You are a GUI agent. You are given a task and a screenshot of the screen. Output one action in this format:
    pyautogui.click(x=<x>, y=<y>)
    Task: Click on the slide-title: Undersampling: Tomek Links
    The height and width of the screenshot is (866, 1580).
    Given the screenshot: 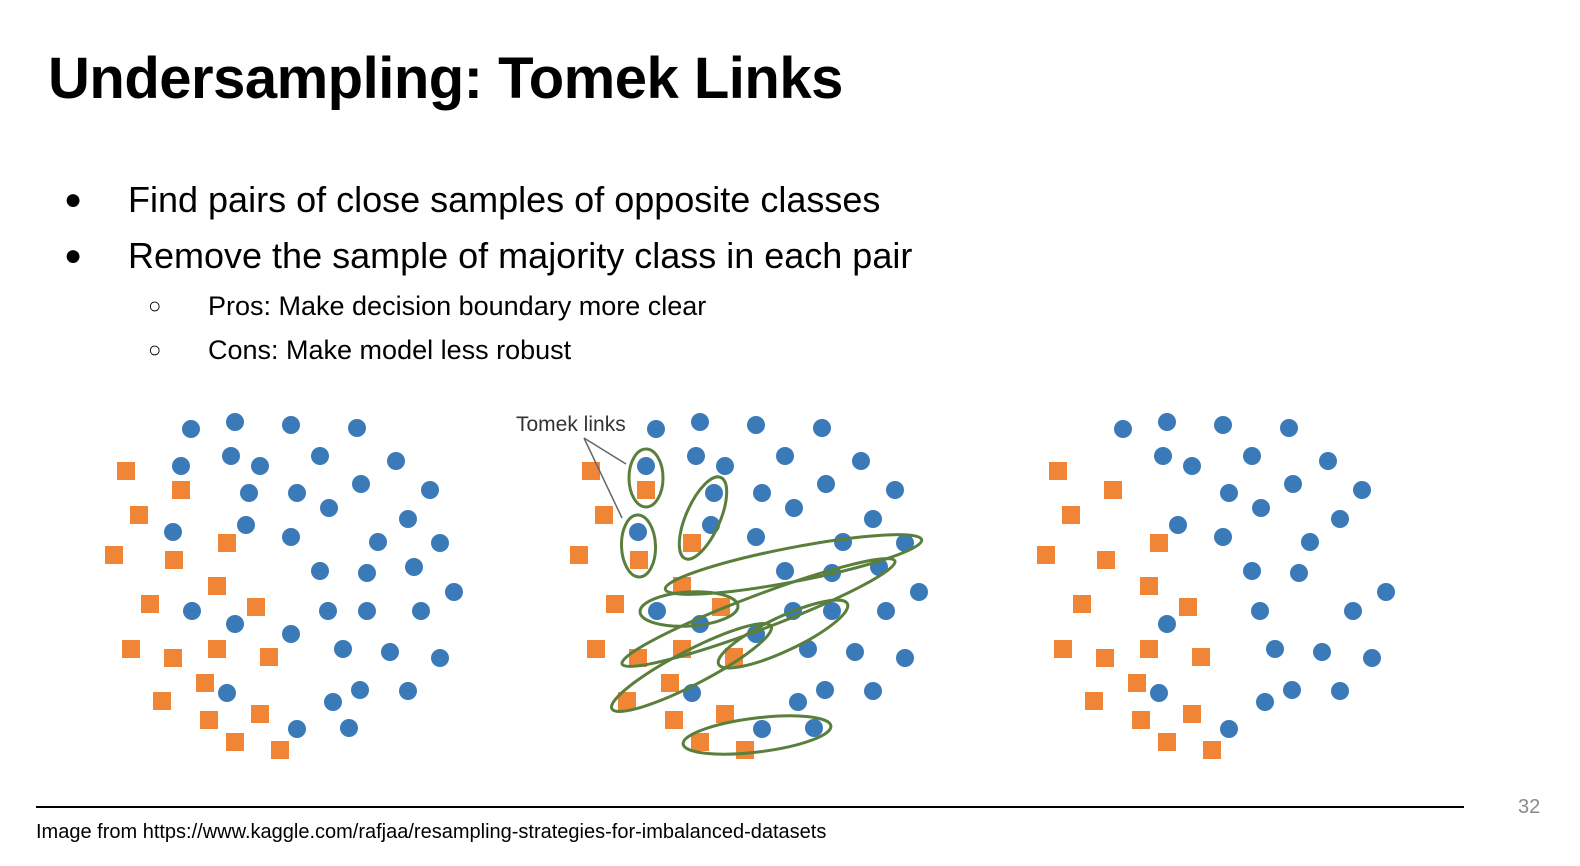 What is the action you would take?
    pyautogui.click(x=445, y=79)
    